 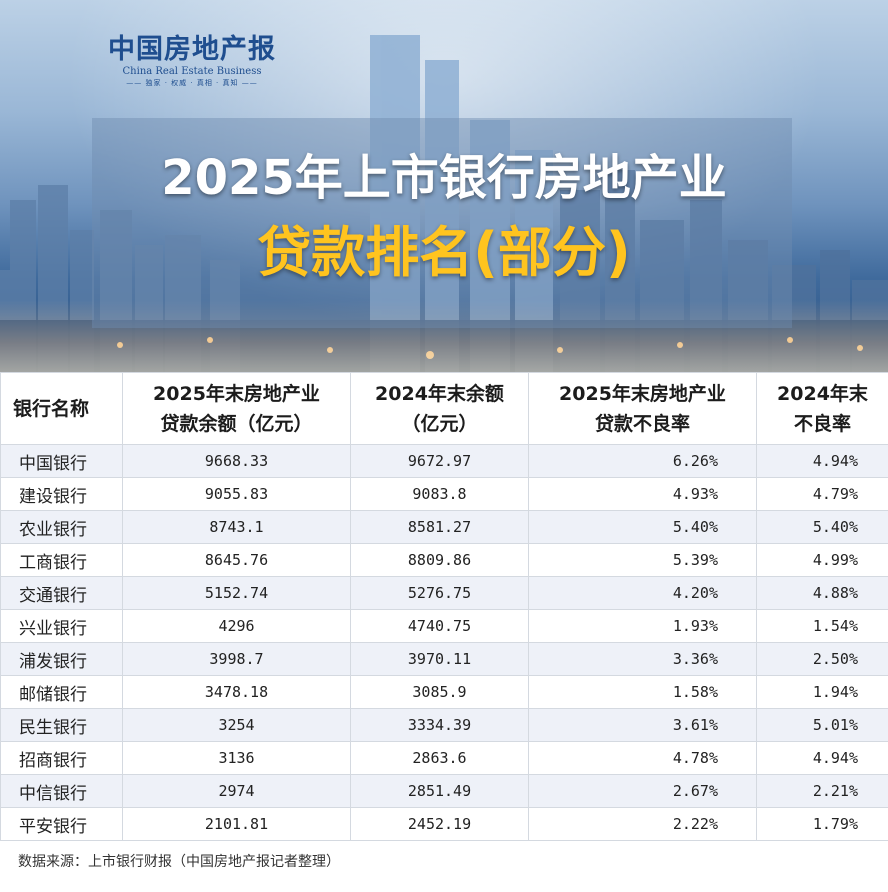 What do you see at coordinates (822, 824) in the screenshot?
I see `cell-2024-npl-rate: 1.79%` at bounding box center [822, 824].